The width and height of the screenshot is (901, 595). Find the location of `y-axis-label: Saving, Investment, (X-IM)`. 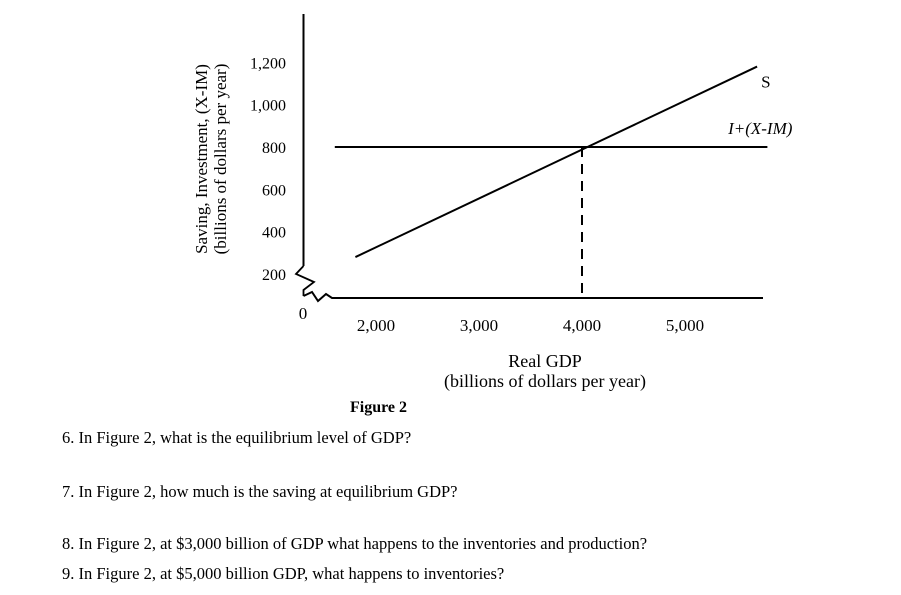

y-axis-label: Saving, Investment, (X-IM) is located at coordinates (201, 159).